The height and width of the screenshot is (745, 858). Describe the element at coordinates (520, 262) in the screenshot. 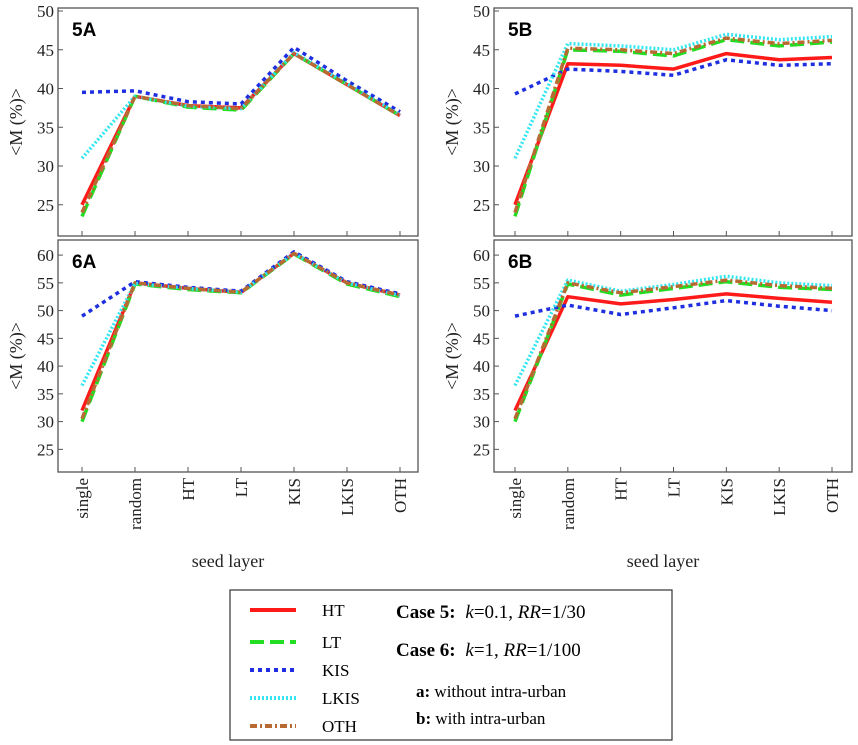

I see `panel-label: 6B` at that location.